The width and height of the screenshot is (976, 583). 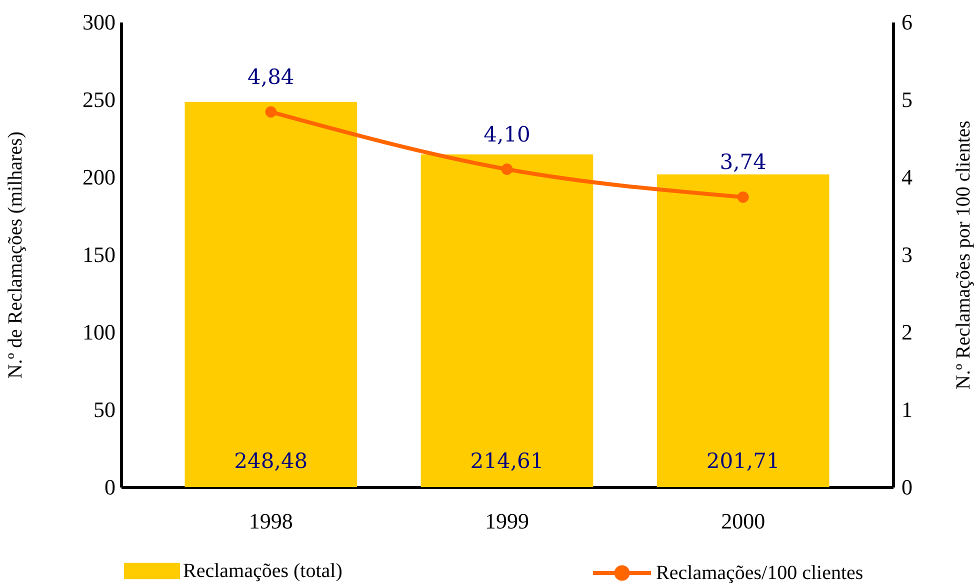 I want to click on y-tick-label: 0, so click(x=110, y=487).